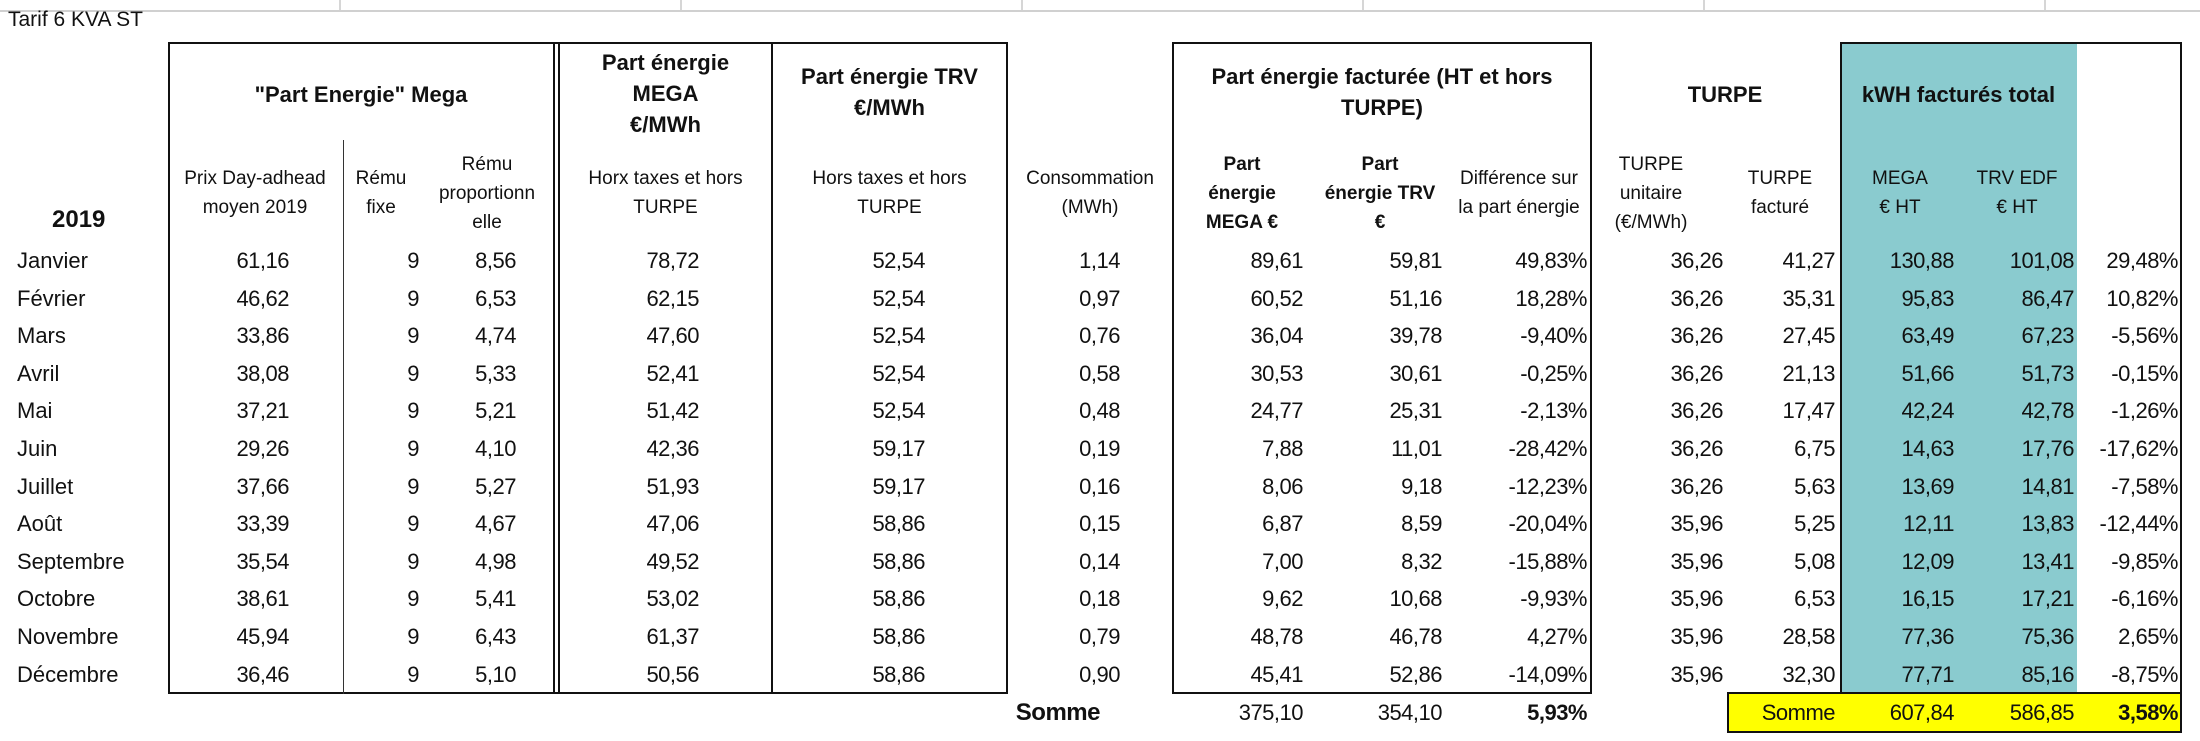 The height and width of the screenshot is (741, 2200). I want to click on cell-totDiff: -9,85%, so click(2144, 561).